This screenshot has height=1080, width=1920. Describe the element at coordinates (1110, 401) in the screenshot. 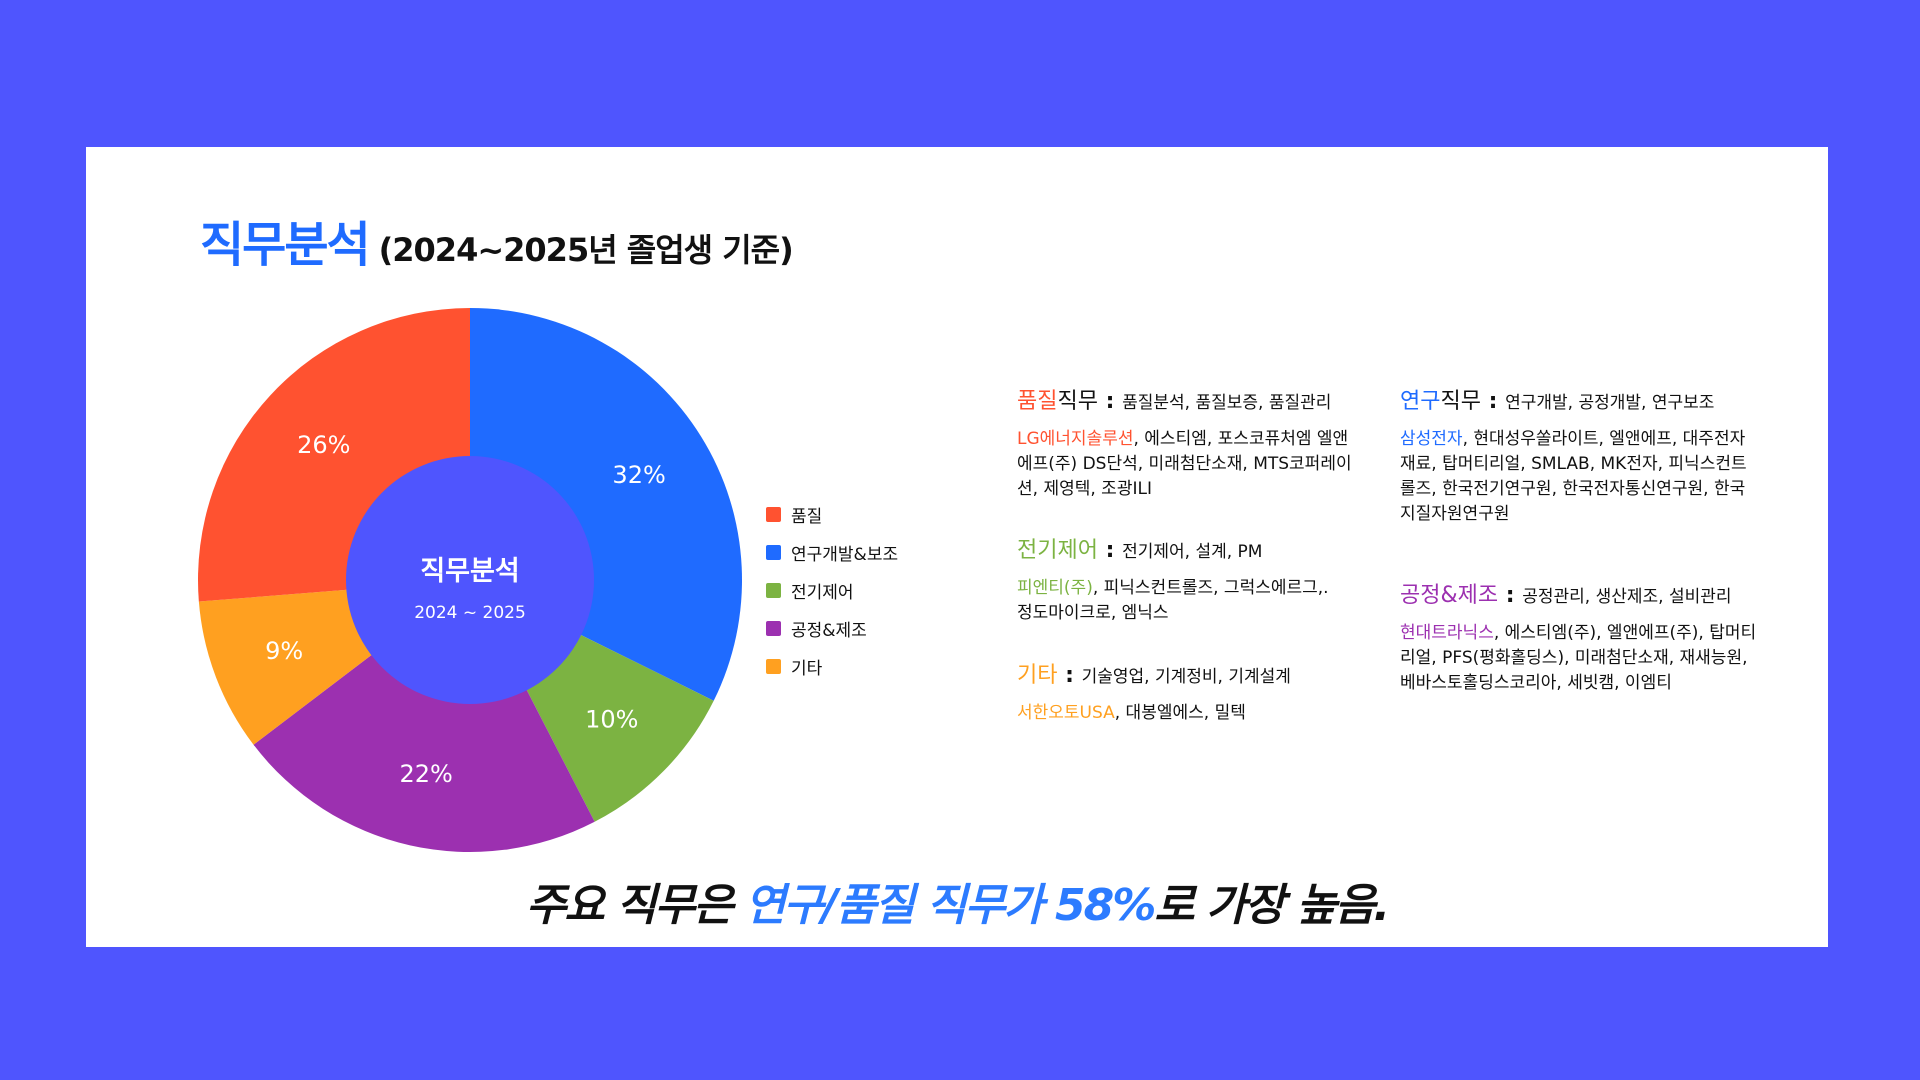

I see `category-quality-colon: :` at that location.